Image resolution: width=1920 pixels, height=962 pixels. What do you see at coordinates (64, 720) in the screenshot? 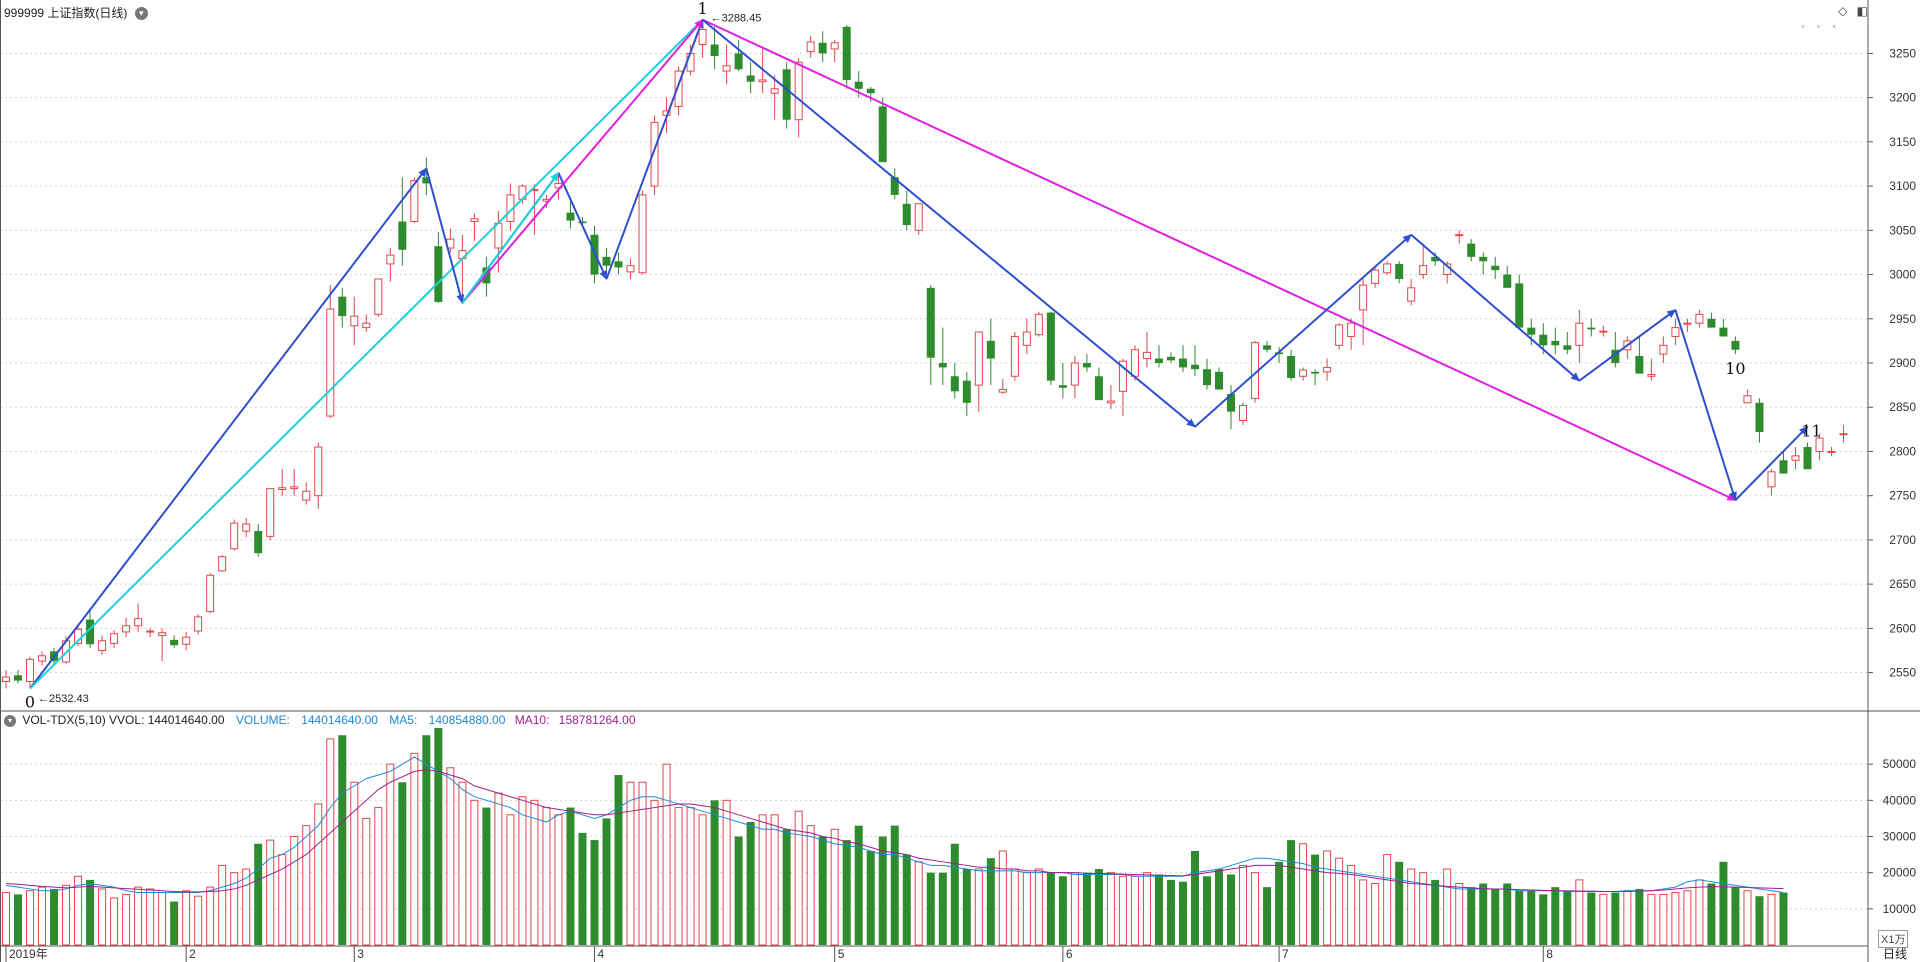
I see `indicator-name: VOL-TDX(5,10)` at bounding box center [64, 720].